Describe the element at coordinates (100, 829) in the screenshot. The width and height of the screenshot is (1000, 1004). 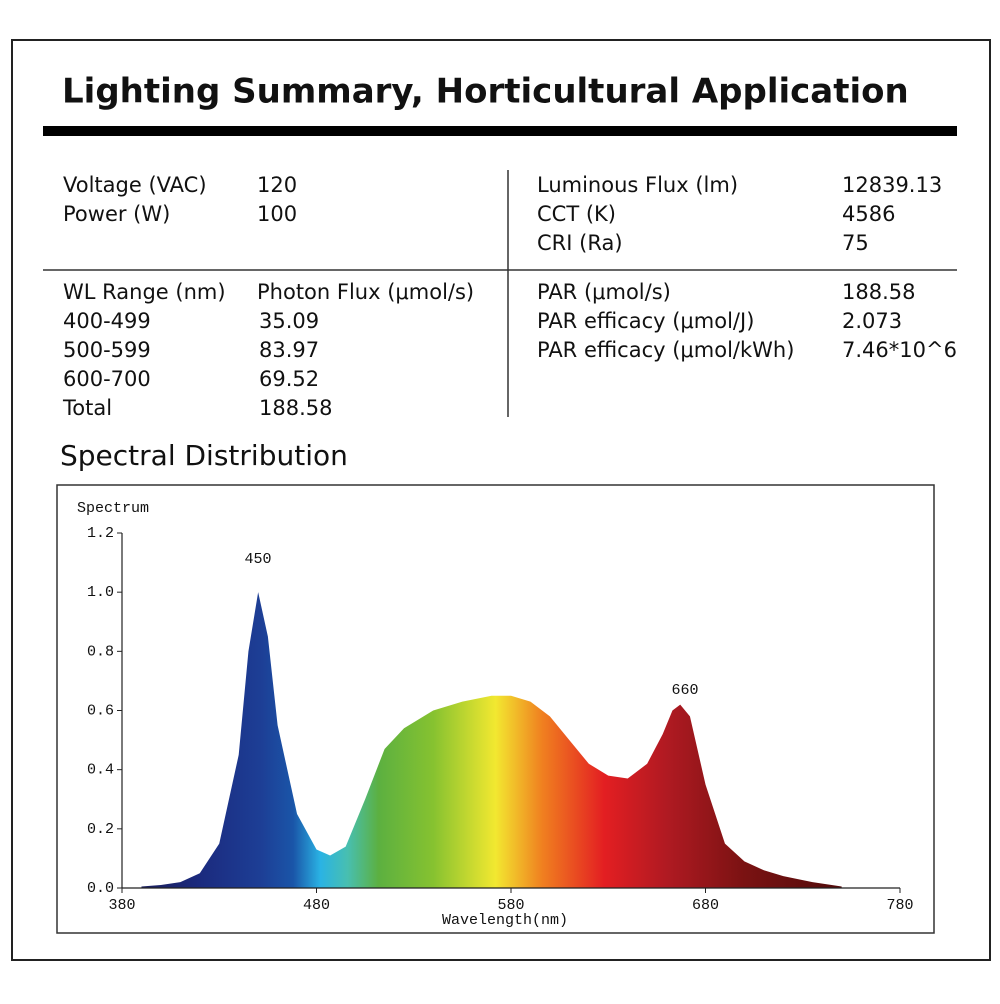
I see `y-tick-label: 0.2` at that location.